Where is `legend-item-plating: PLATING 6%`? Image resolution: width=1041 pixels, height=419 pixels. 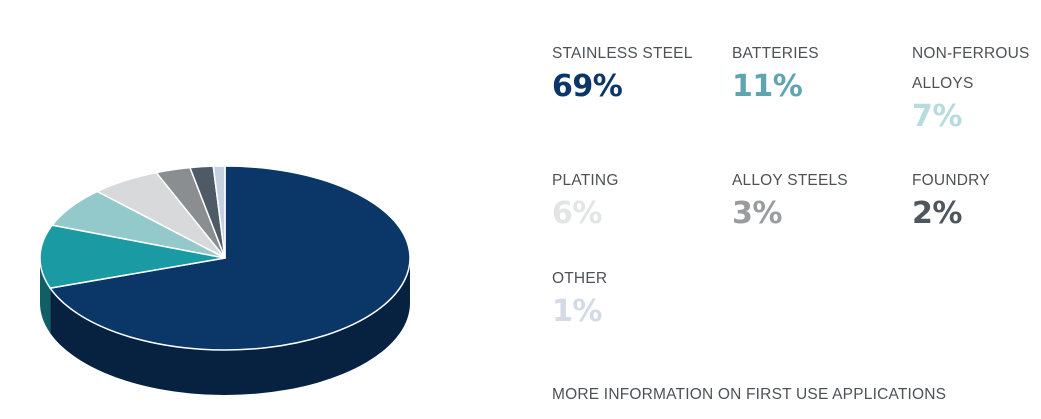
legend-item-plating: PLATING 6% is located at coordinates (585, 199).